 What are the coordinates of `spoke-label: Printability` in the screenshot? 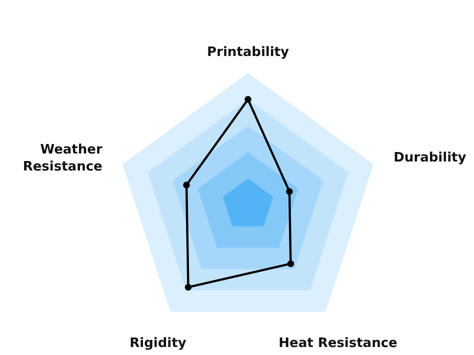 It's located at (248, 52).